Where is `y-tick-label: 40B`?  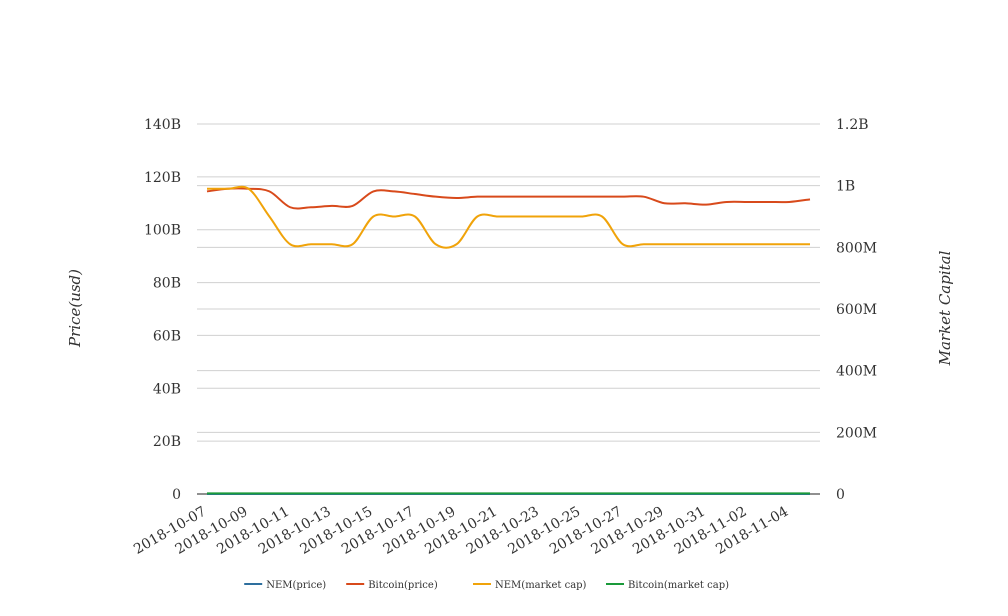 y-tick-label: 40B is located at coordinates (167, 389).